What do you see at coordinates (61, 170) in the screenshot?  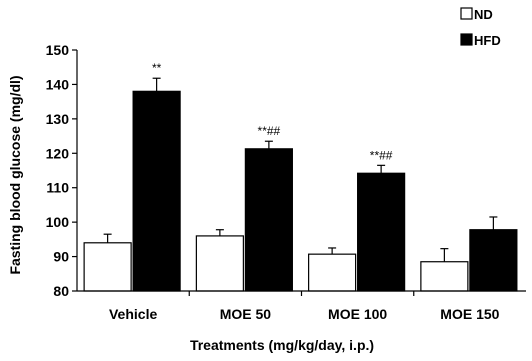 I see `y-ticks-group: 80 90 100 110 120 130 140 150` at bounding box center [61, 170].